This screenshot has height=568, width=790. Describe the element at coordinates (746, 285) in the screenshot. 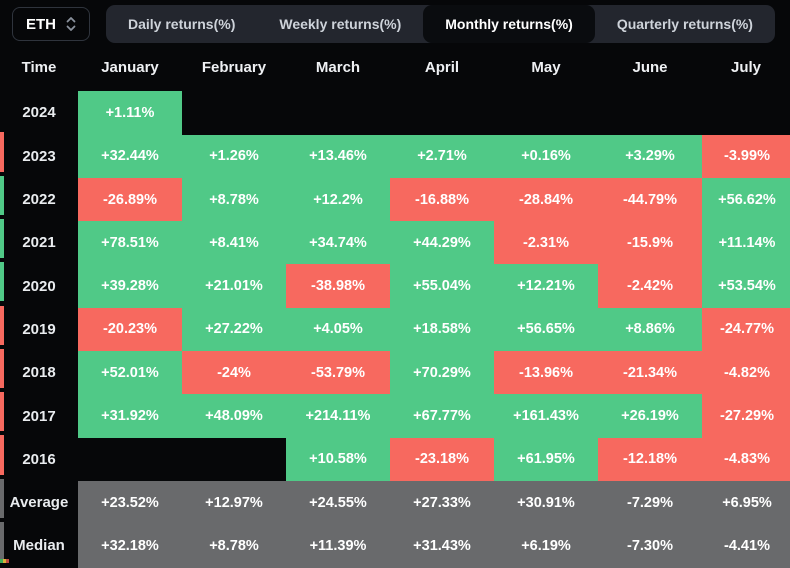

I see `return-cell: +53.54%` at that location.